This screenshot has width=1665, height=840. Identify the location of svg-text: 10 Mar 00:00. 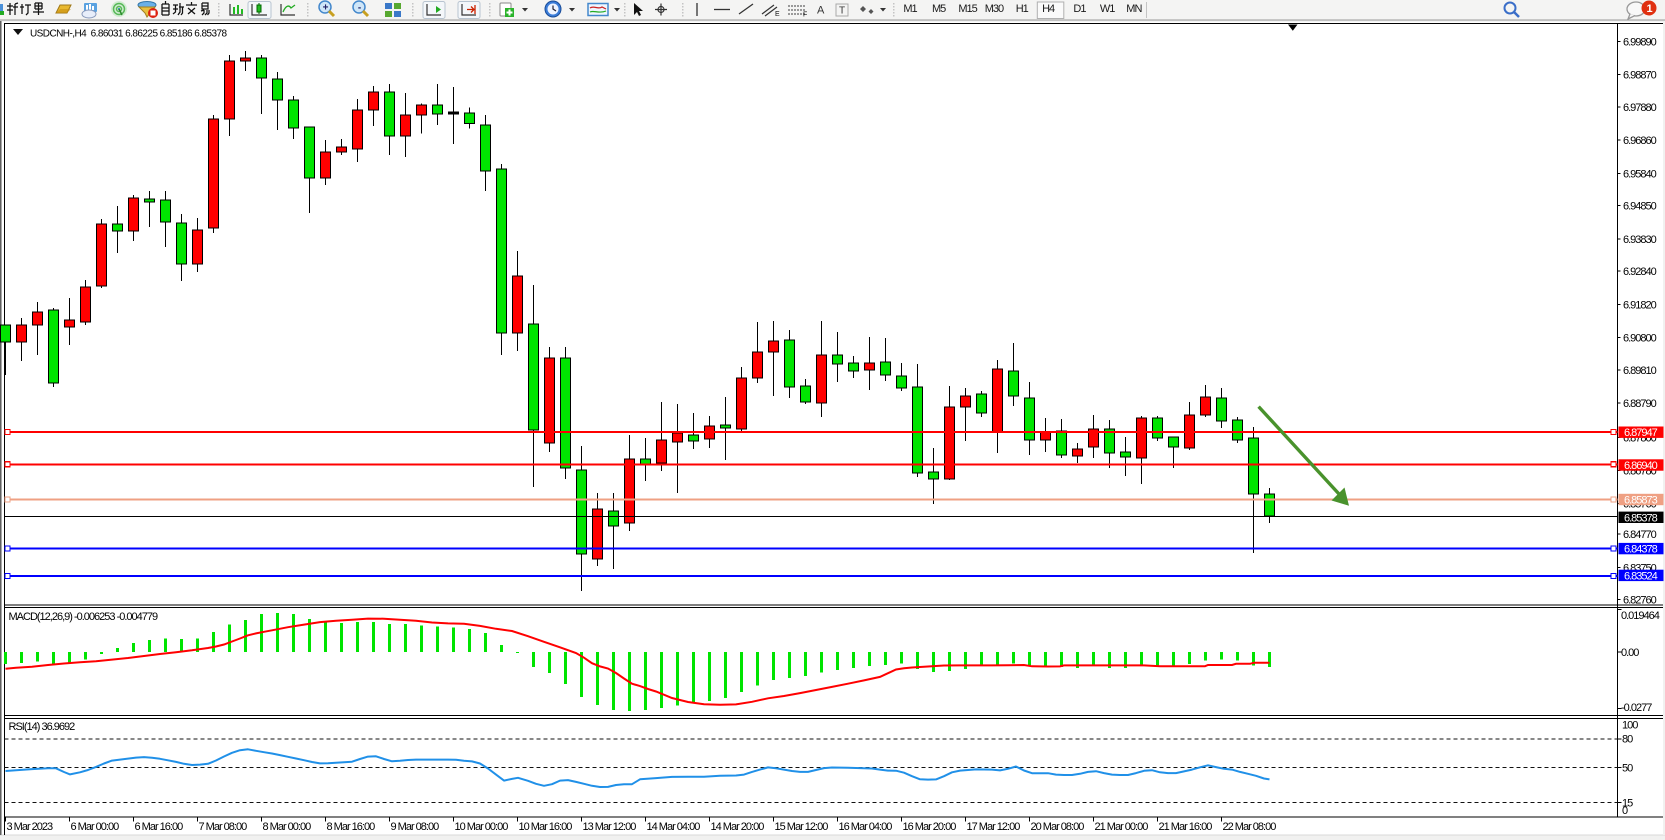
(482, 827).